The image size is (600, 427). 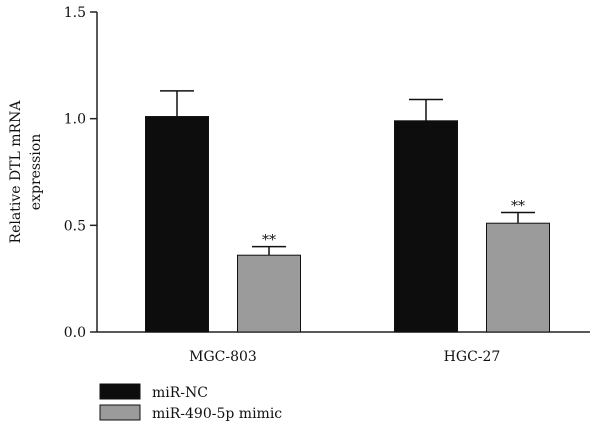 What do you see at coordinates (26, 172) in the screenshot?
I see `y-axis-label: Relative DTL mRNA expression` at bounding box center [26, 172].